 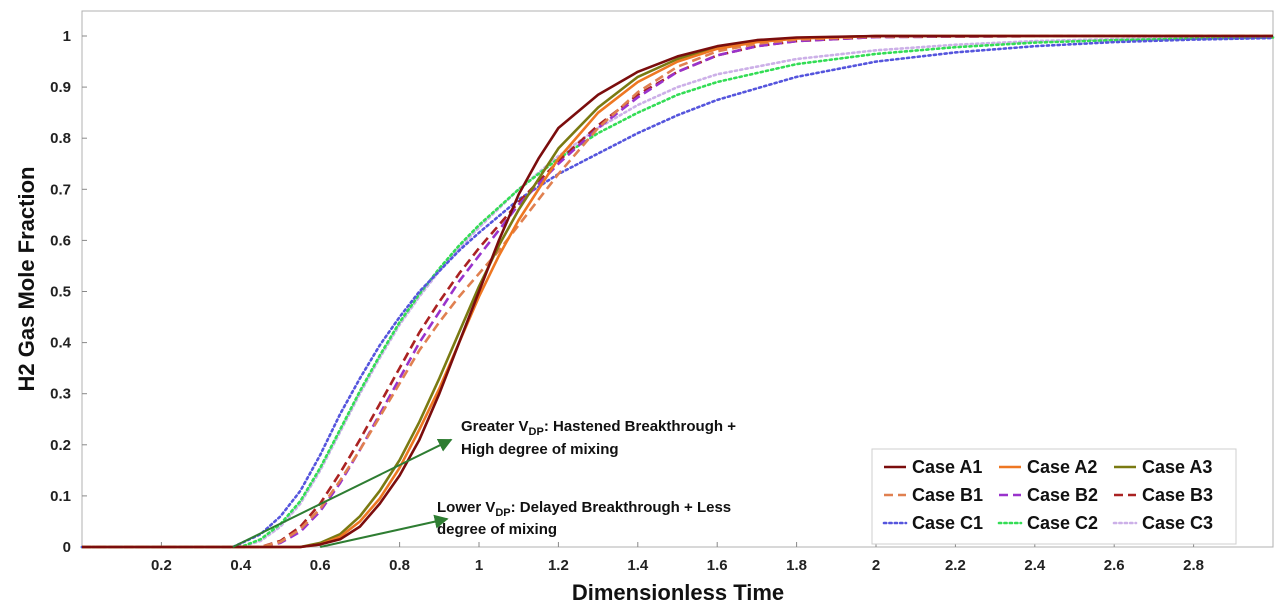 I want to click on x-tick-label: 0.6, so click(x=320, y=565).